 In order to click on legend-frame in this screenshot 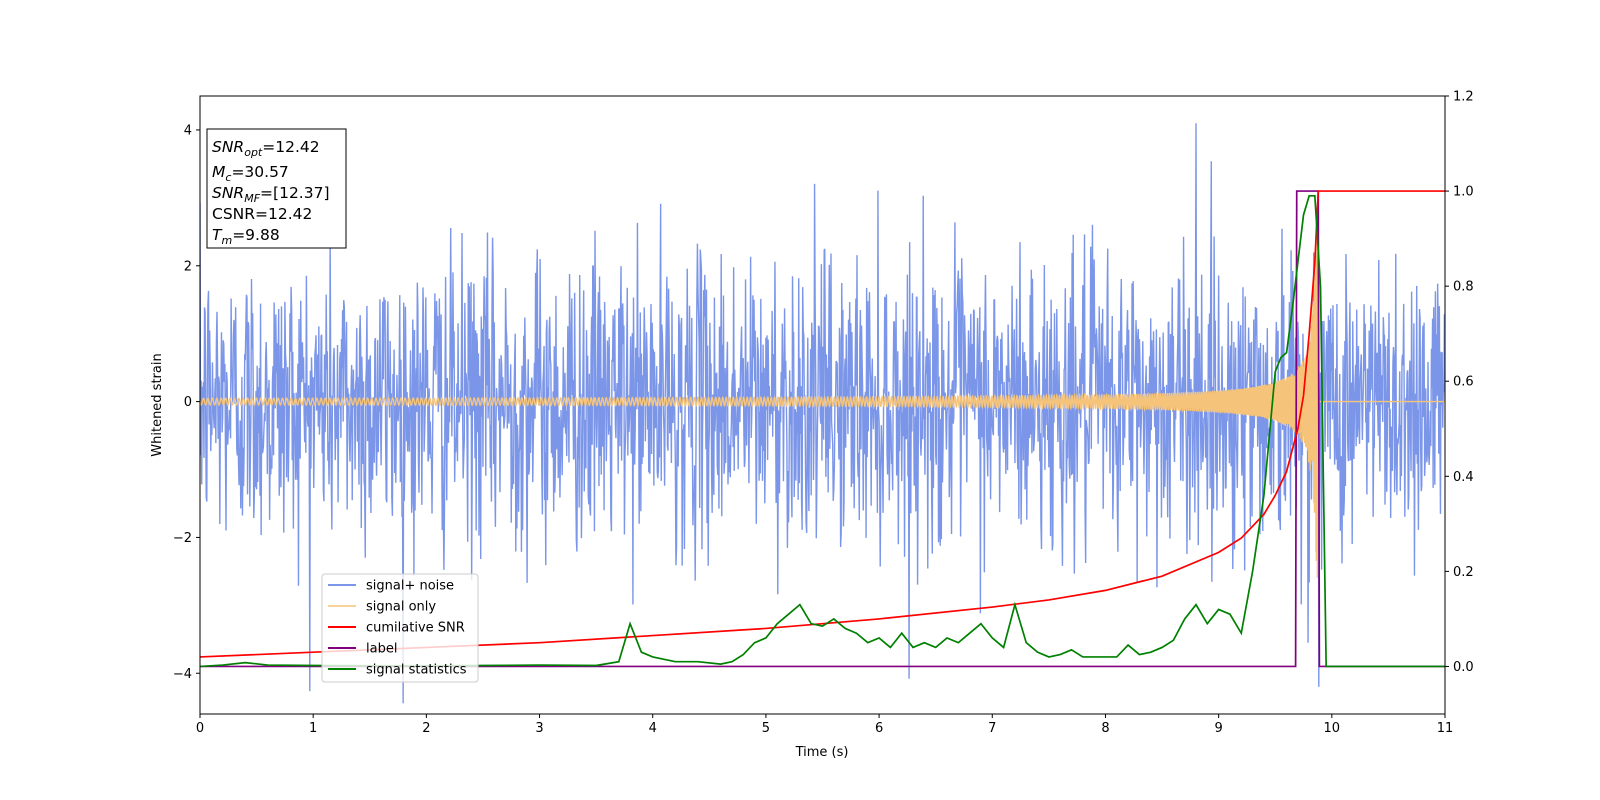, I will do `click(400, 628)`.